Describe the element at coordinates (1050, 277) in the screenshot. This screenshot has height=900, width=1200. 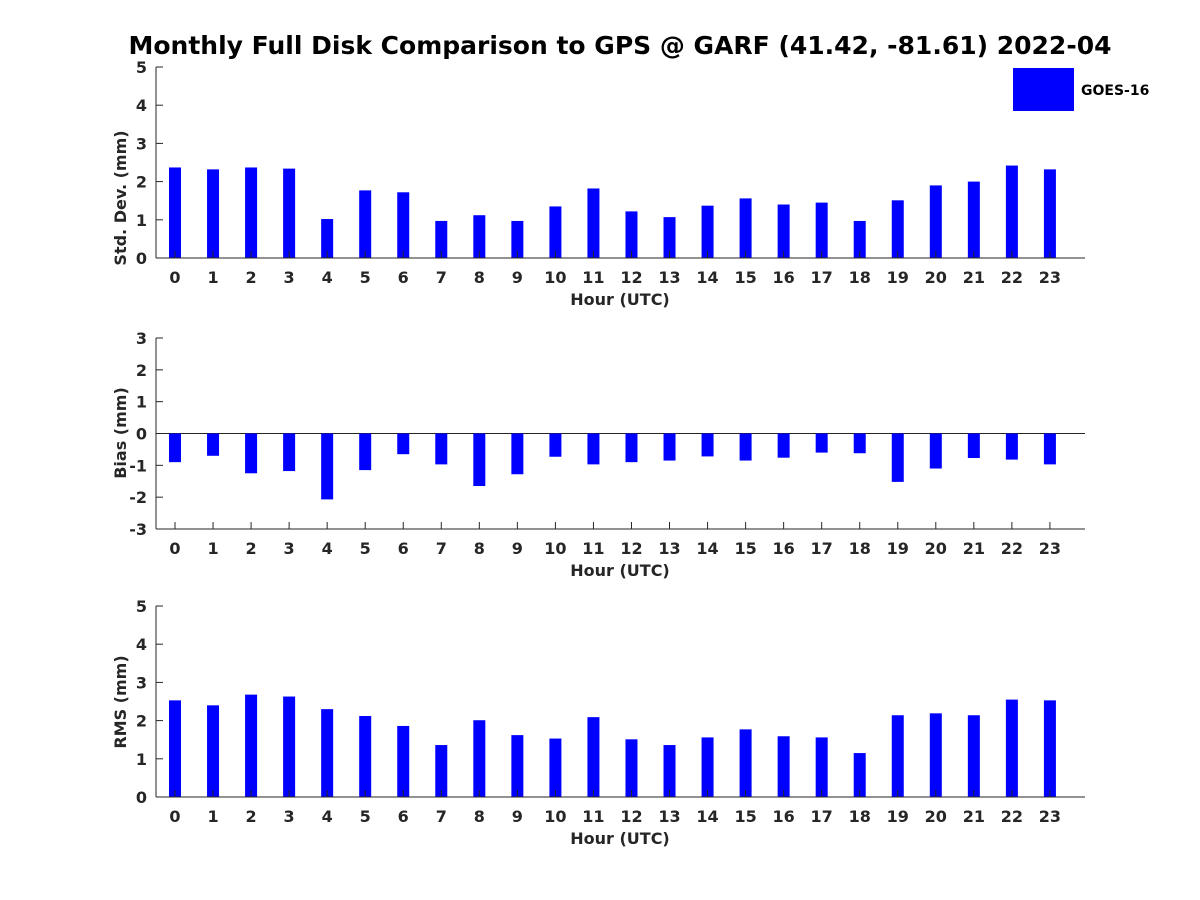
I see `x-tick-label: 23` at that location.